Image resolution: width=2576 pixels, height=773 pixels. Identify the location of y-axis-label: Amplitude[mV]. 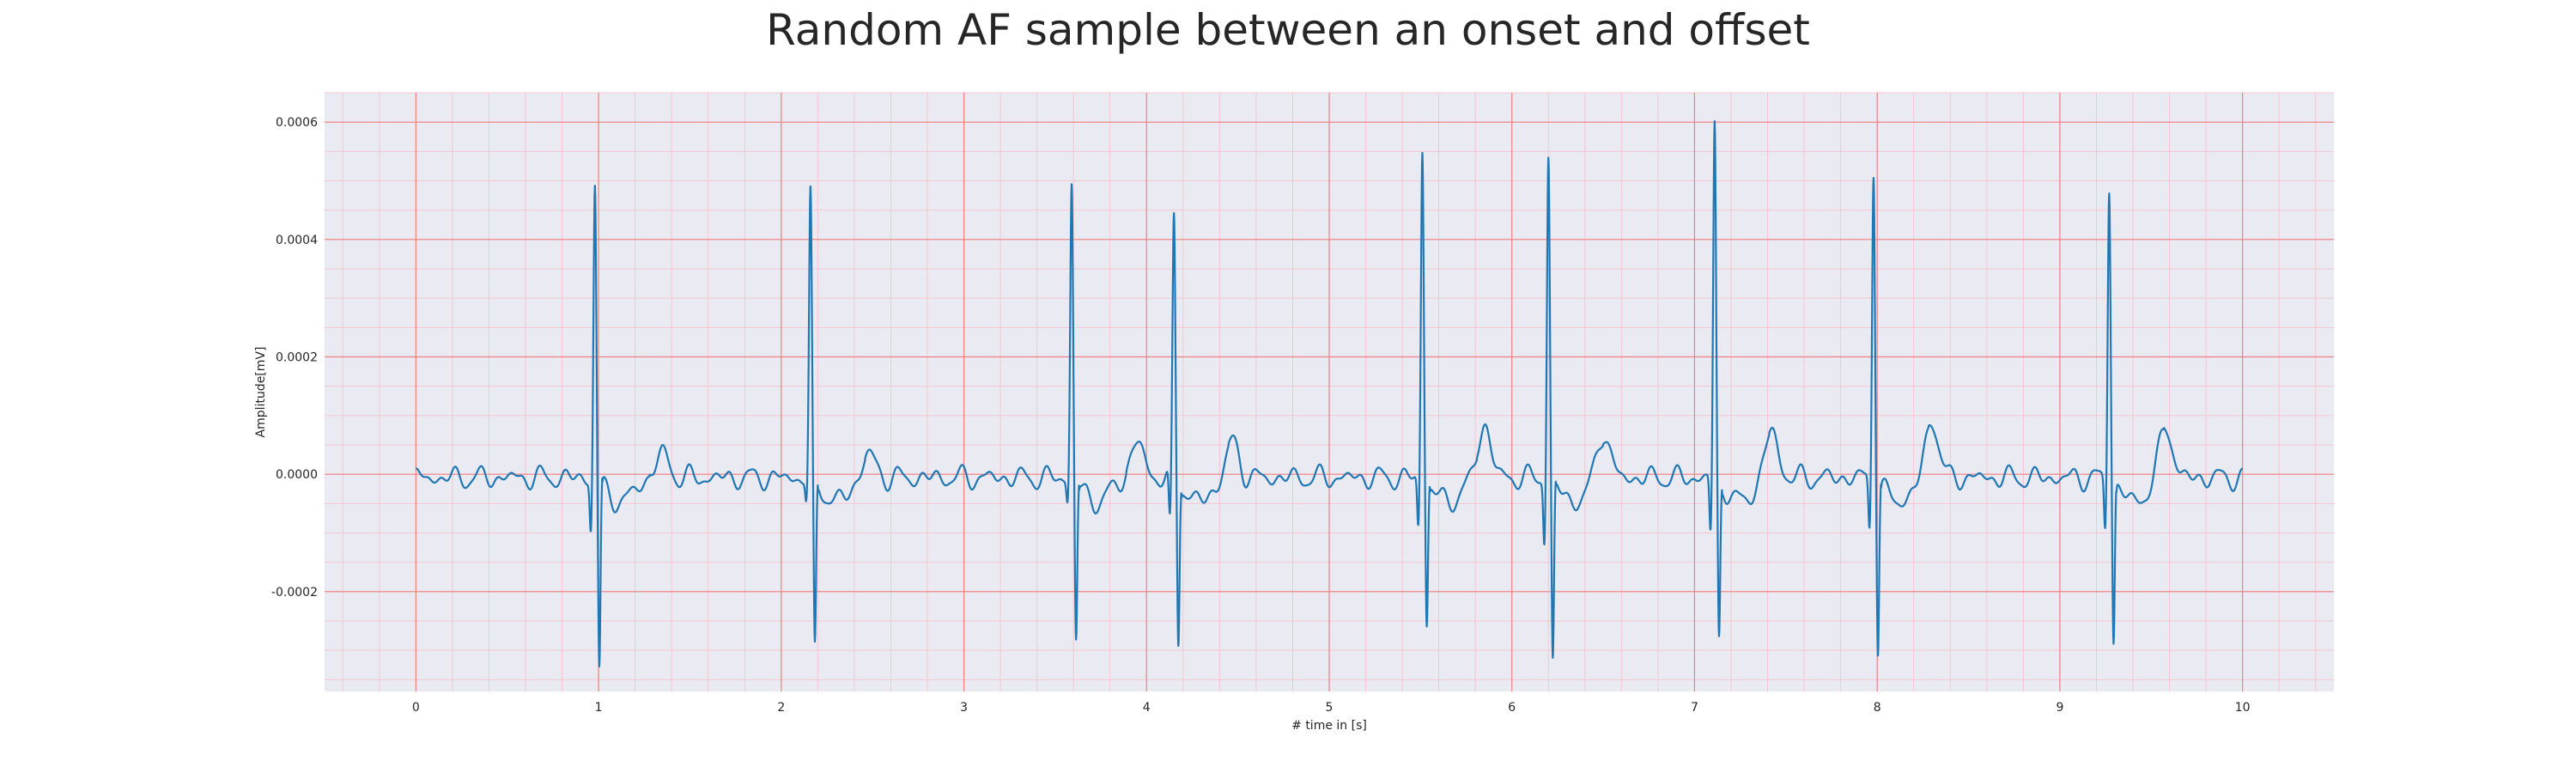
(261, 392).